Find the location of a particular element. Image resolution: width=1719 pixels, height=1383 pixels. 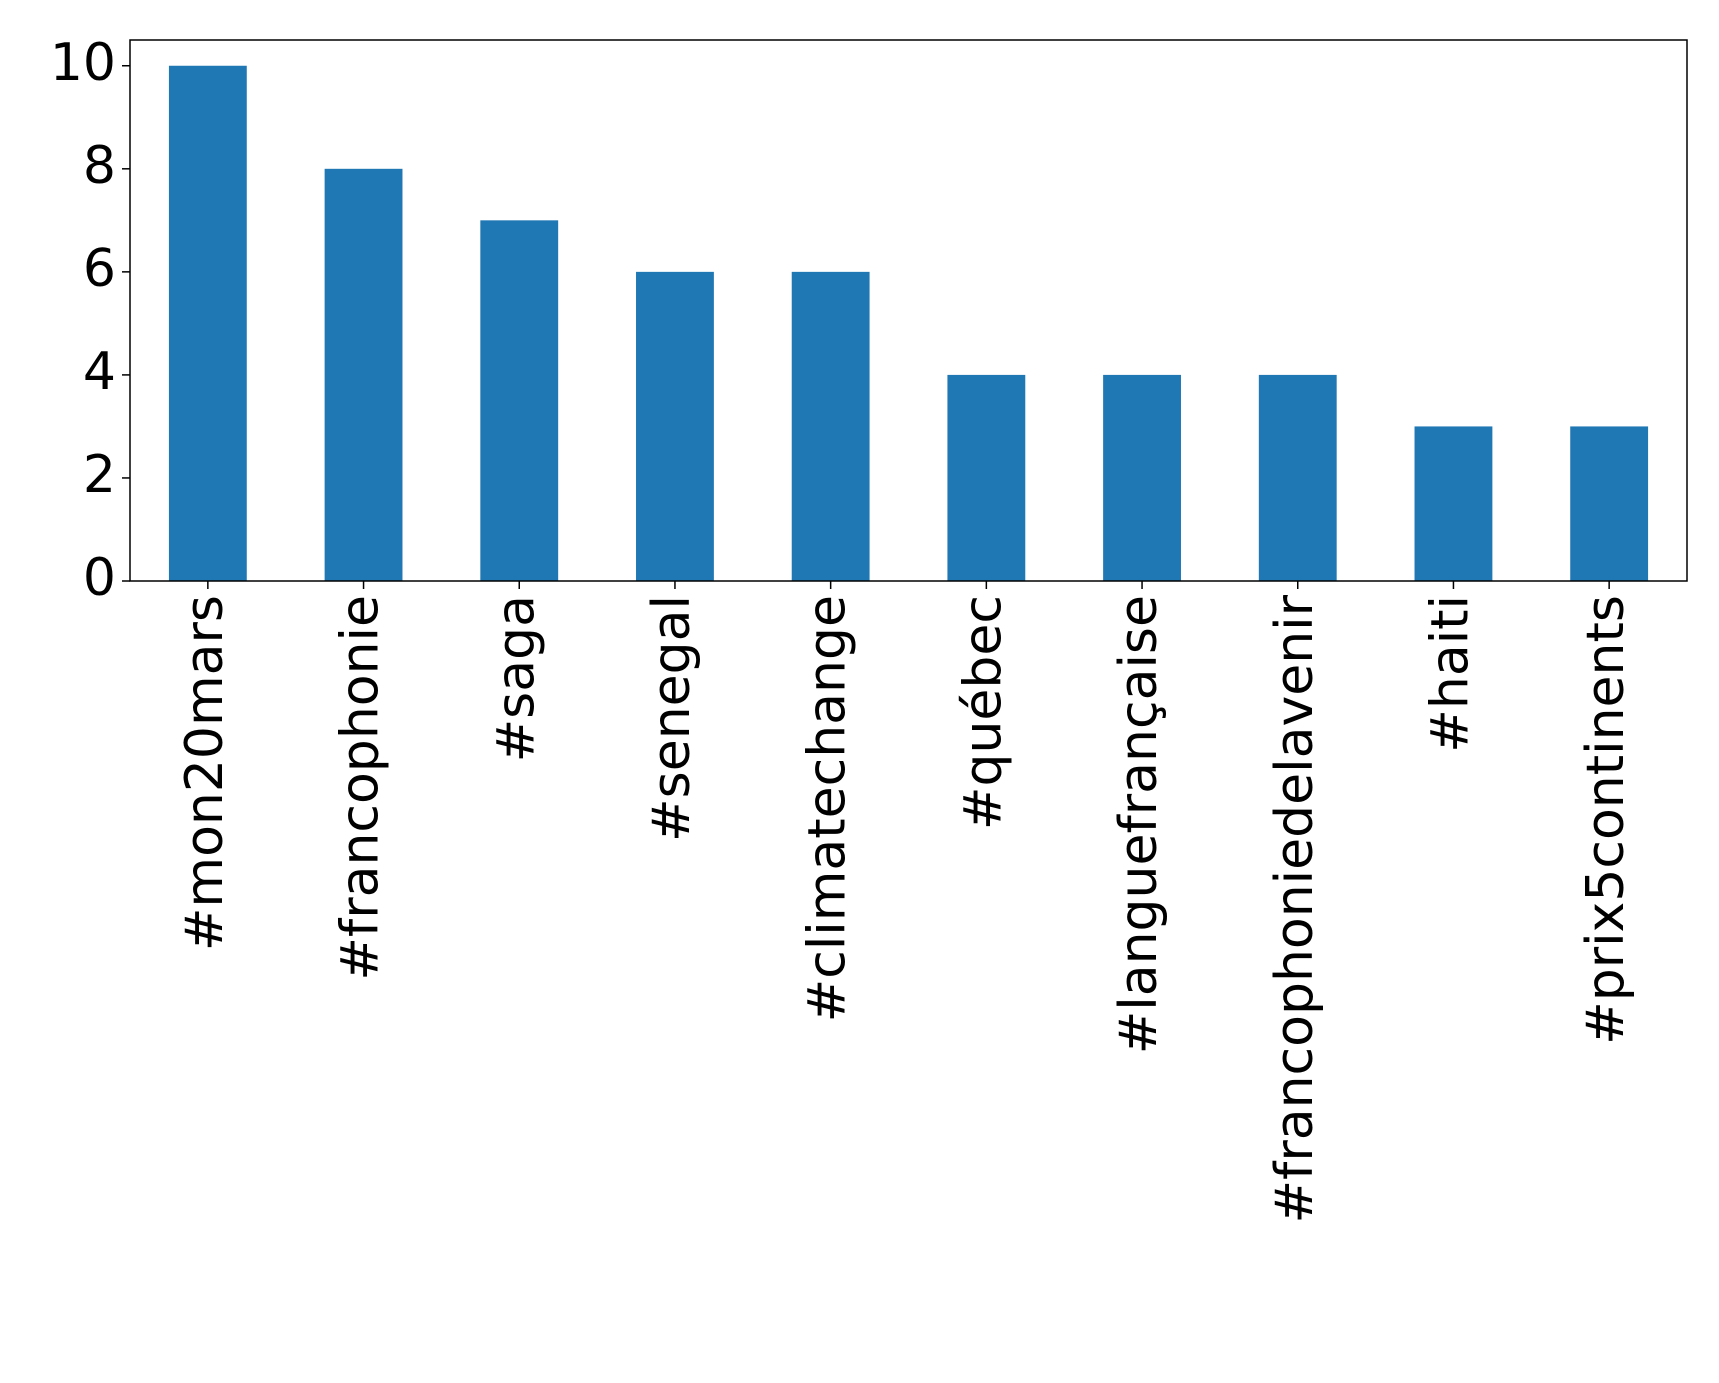

x-tick-label: #saga is located at coordinates (516, 678).